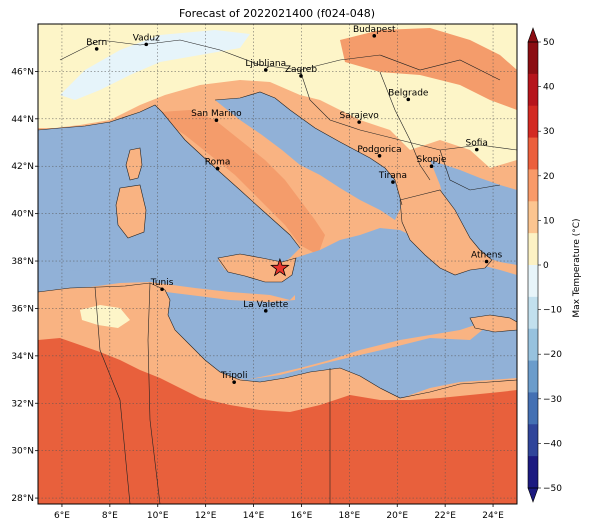 Image resolution: width=592 pixels, height=529 pixels. Describe the element at coordinates (397, 516) in the screenshot. I see `lon-tick-label: 20°E` at that location.